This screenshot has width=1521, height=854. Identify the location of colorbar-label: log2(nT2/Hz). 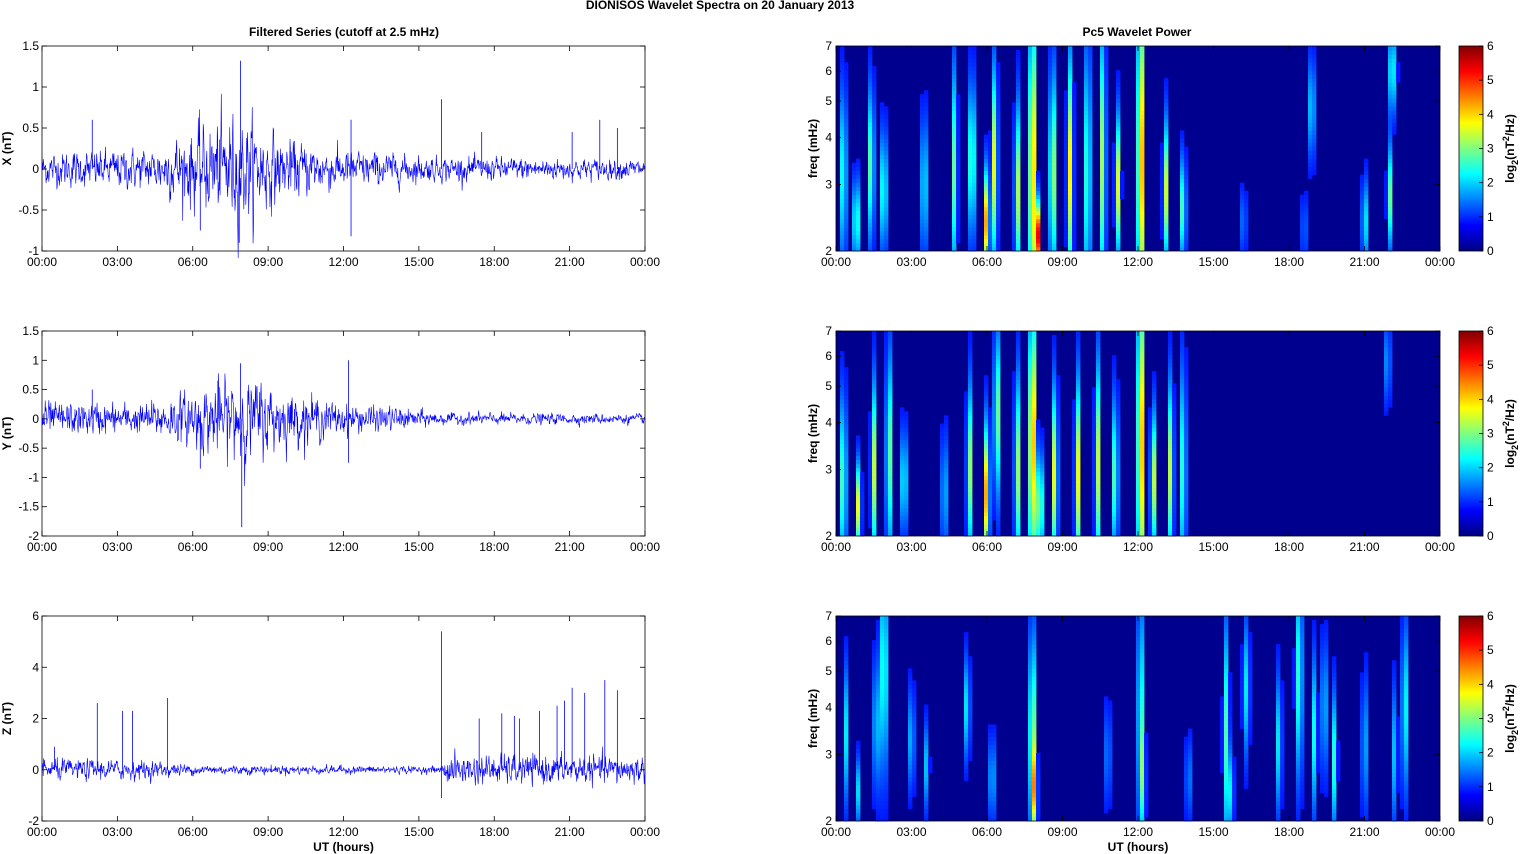
(1510, 433).